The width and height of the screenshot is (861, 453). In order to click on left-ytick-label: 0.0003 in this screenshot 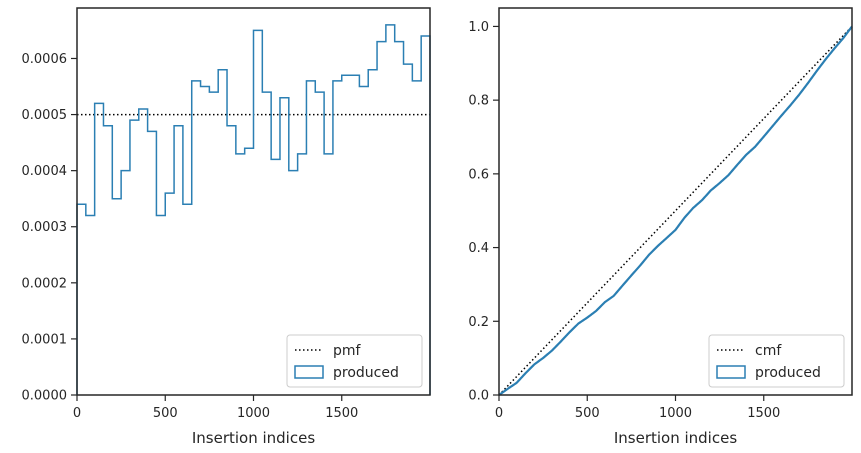, I will do `click(45, 227)`.